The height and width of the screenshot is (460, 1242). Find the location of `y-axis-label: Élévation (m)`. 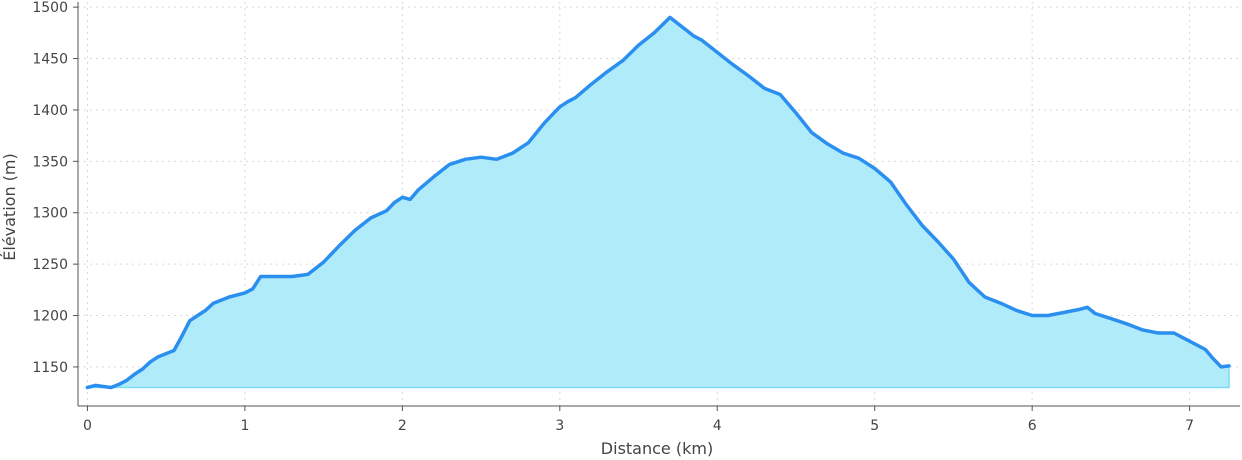

y-axis-label: Élévation (m) is located at coordinates (9, 206).